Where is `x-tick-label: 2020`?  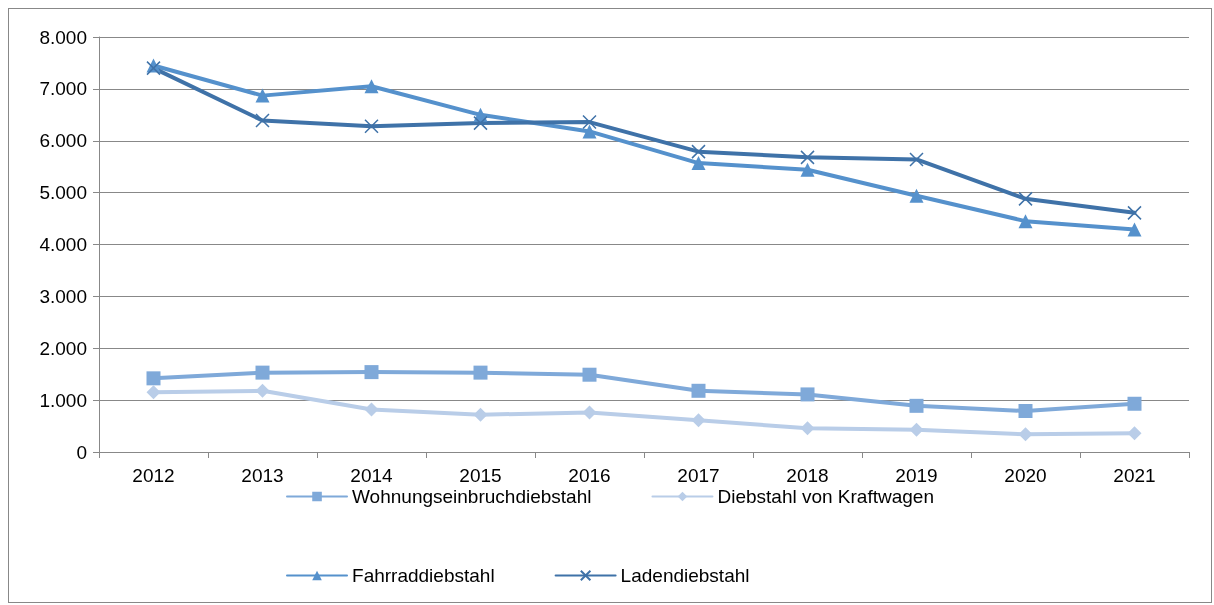
x-tick-label: 2020 is located at coordinates (1025, 475).